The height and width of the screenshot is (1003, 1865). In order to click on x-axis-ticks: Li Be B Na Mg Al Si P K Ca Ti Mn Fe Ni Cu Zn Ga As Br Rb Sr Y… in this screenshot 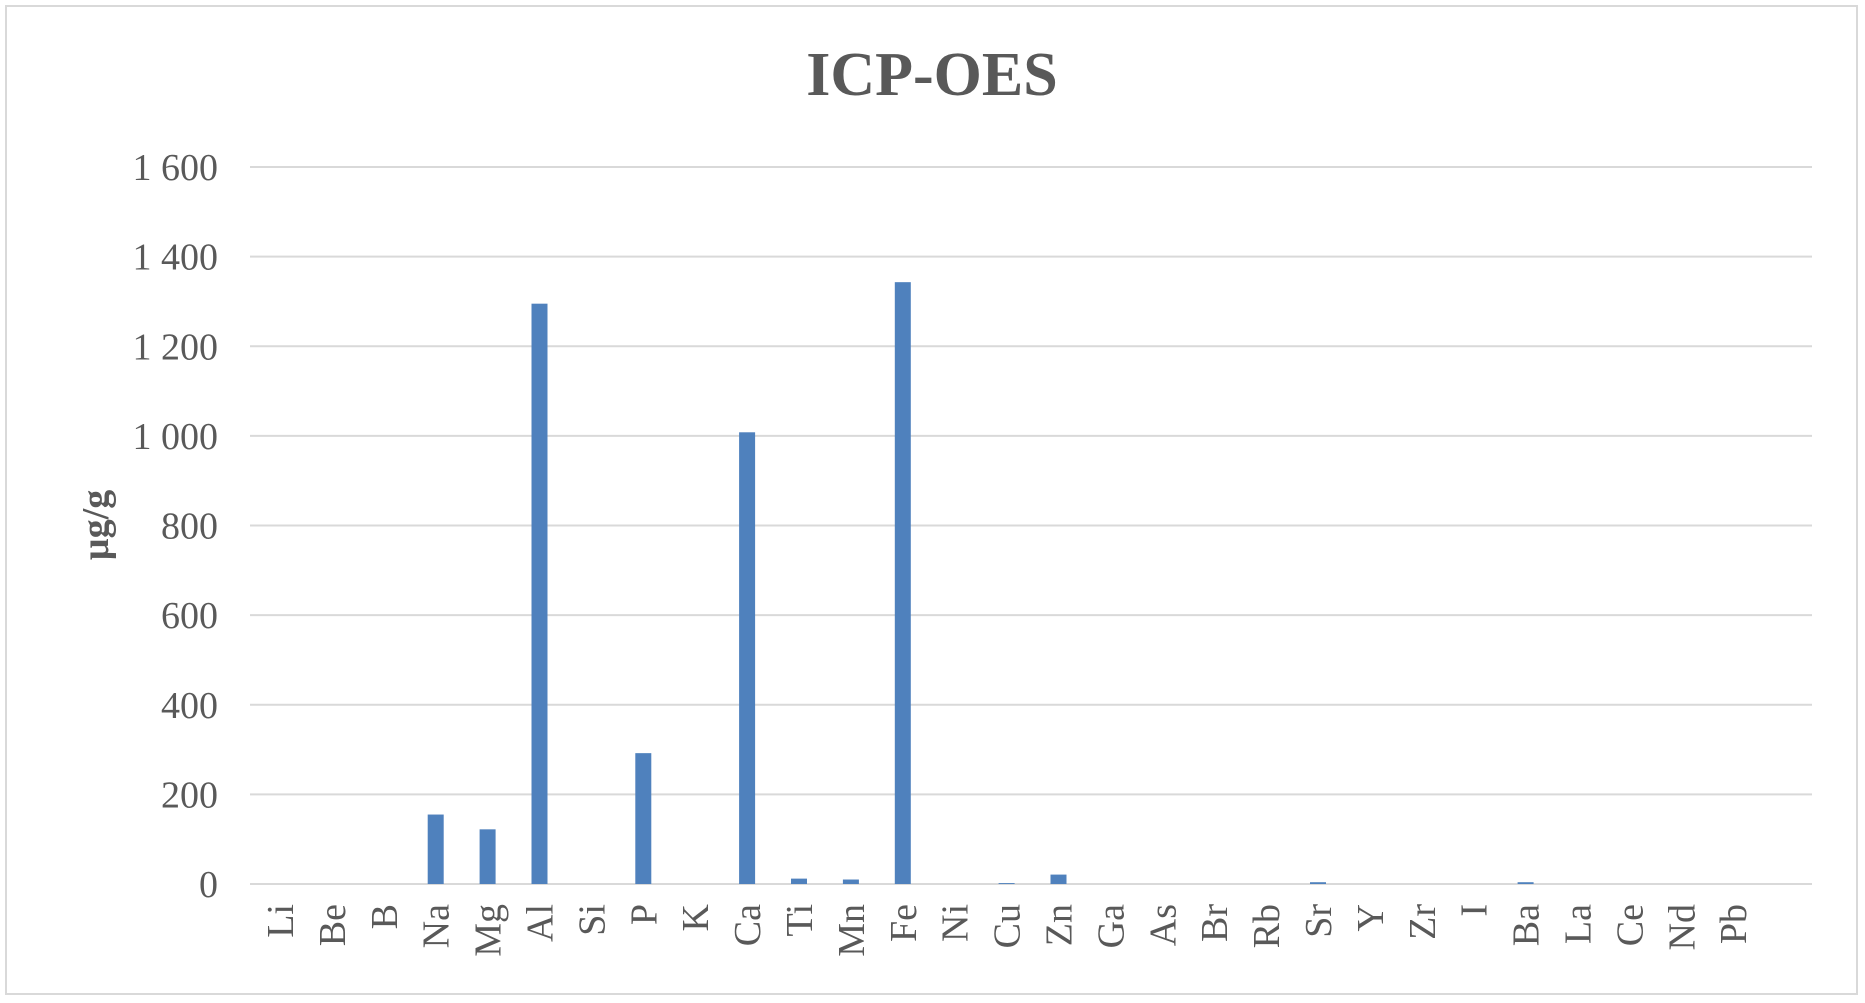, I will do `click(1007, 929)`.